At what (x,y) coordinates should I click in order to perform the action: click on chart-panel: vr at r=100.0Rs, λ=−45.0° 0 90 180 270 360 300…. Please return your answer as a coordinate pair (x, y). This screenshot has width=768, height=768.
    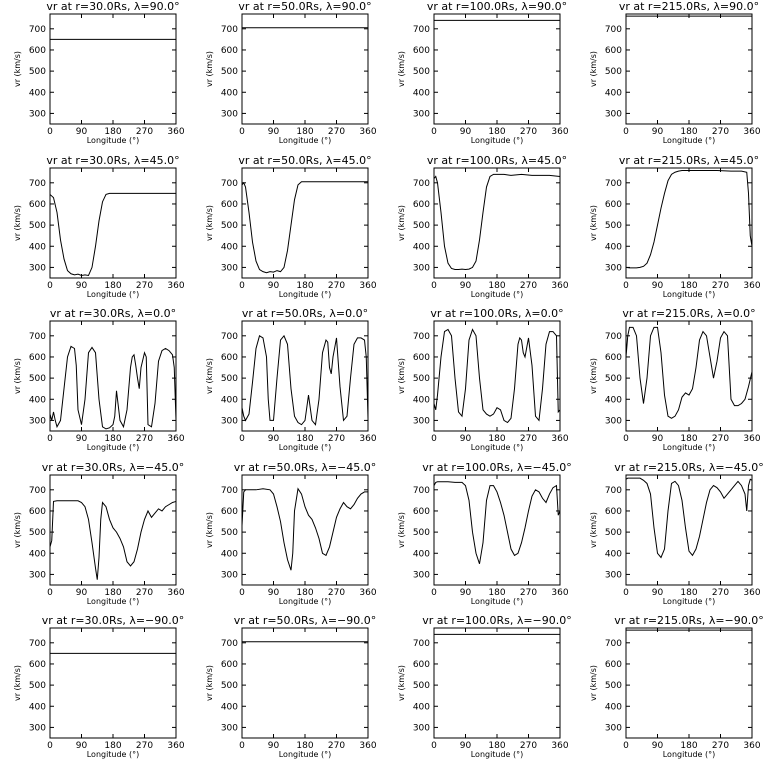
    Looking at the image, I should click on (484, 533).